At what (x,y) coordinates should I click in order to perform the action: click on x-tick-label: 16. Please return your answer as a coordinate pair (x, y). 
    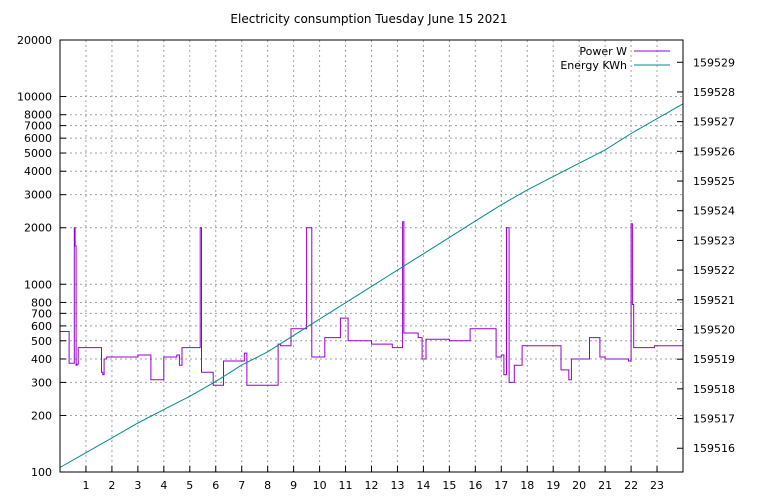
    Looking at the image, I should click on (475, 485).